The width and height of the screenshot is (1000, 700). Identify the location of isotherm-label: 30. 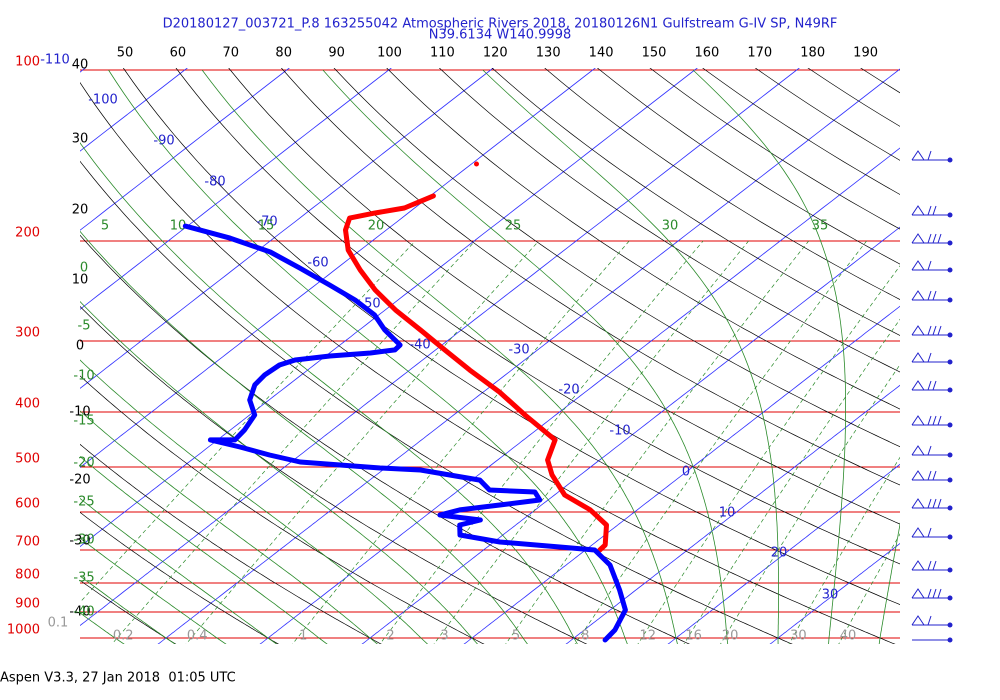
(830, 595).